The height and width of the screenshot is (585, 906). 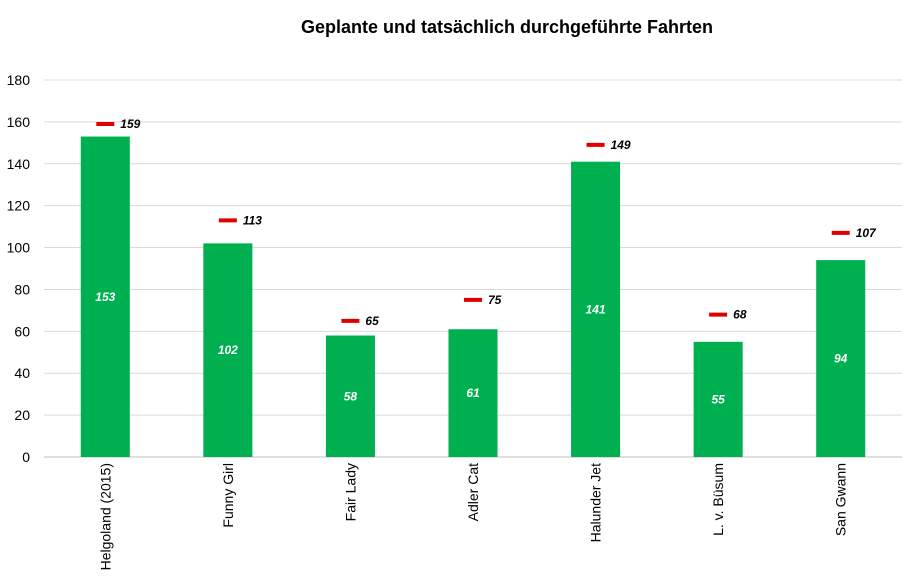 I want to click on bar-value-label: 94, so click(x=841, y=359).